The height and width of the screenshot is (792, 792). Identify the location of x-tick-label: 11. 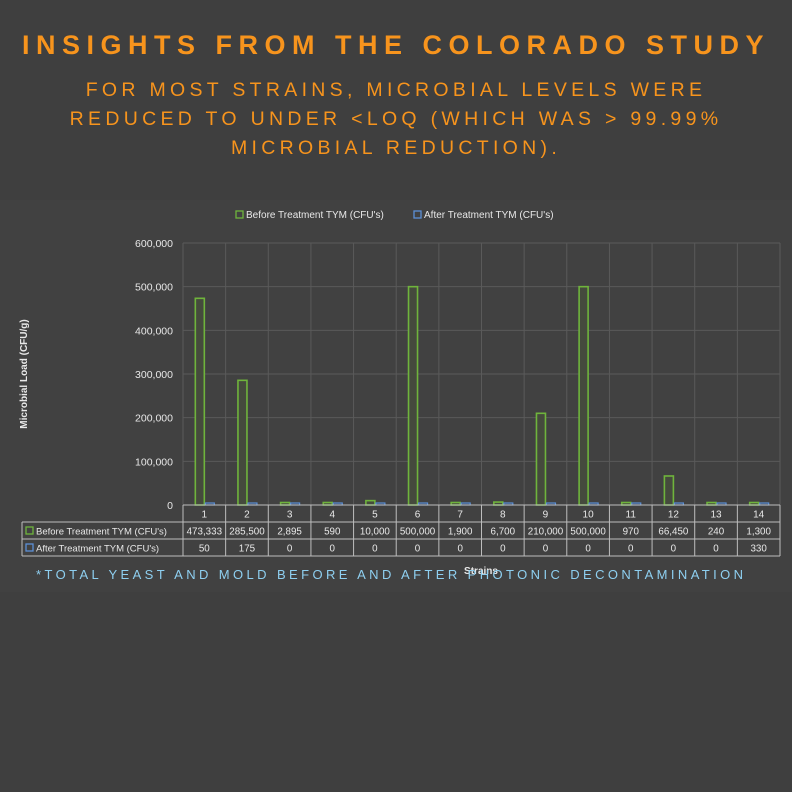
(631, 515).